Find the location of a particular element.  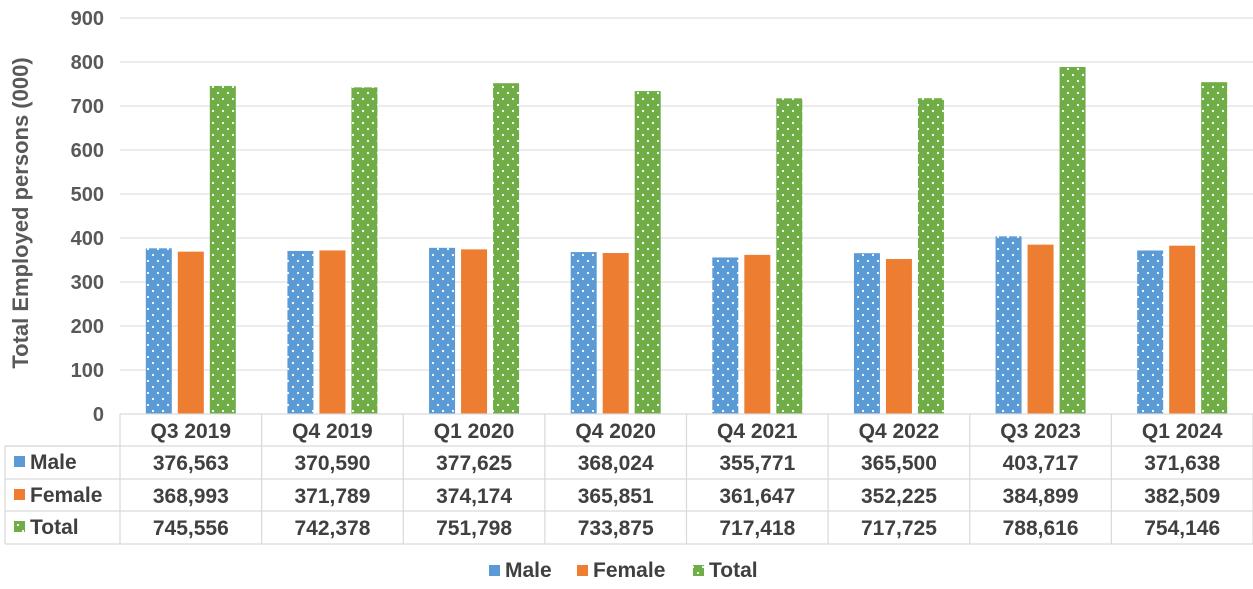

y-axis-label: Total Employed persons (000) is located at coordinates (20, 212).